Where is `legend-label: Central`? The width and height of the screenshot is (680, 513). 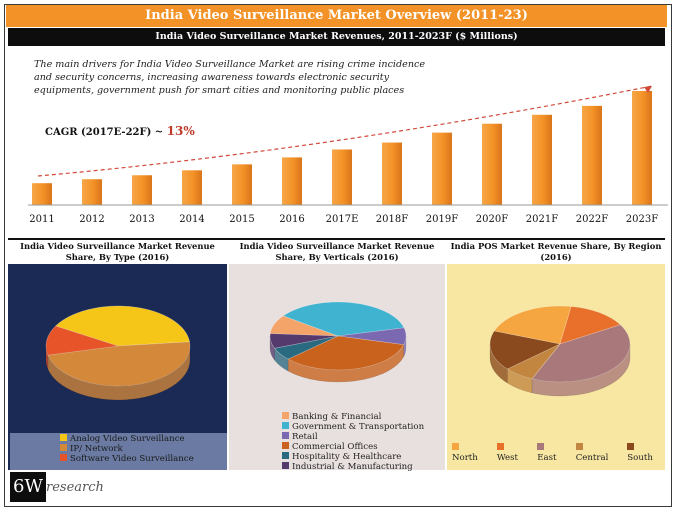
legend-label: Central is located at coordinates (592, 458).